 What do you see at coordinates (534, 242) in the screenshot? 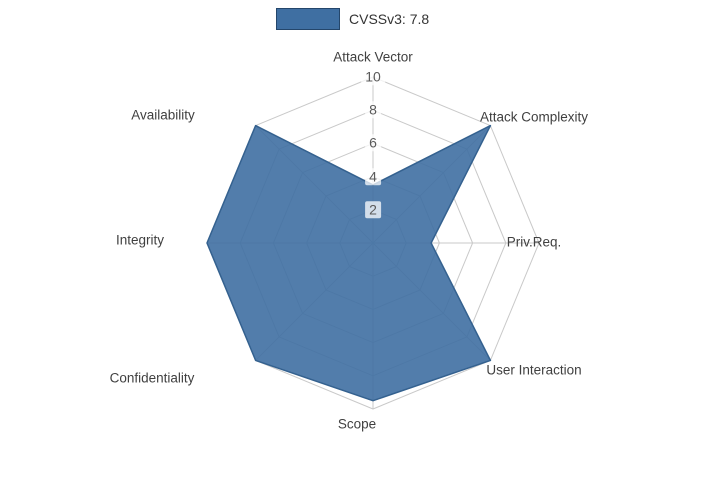
I see `axis-label-priv-req: Priv.Req.` at bounding box center [534, 242].